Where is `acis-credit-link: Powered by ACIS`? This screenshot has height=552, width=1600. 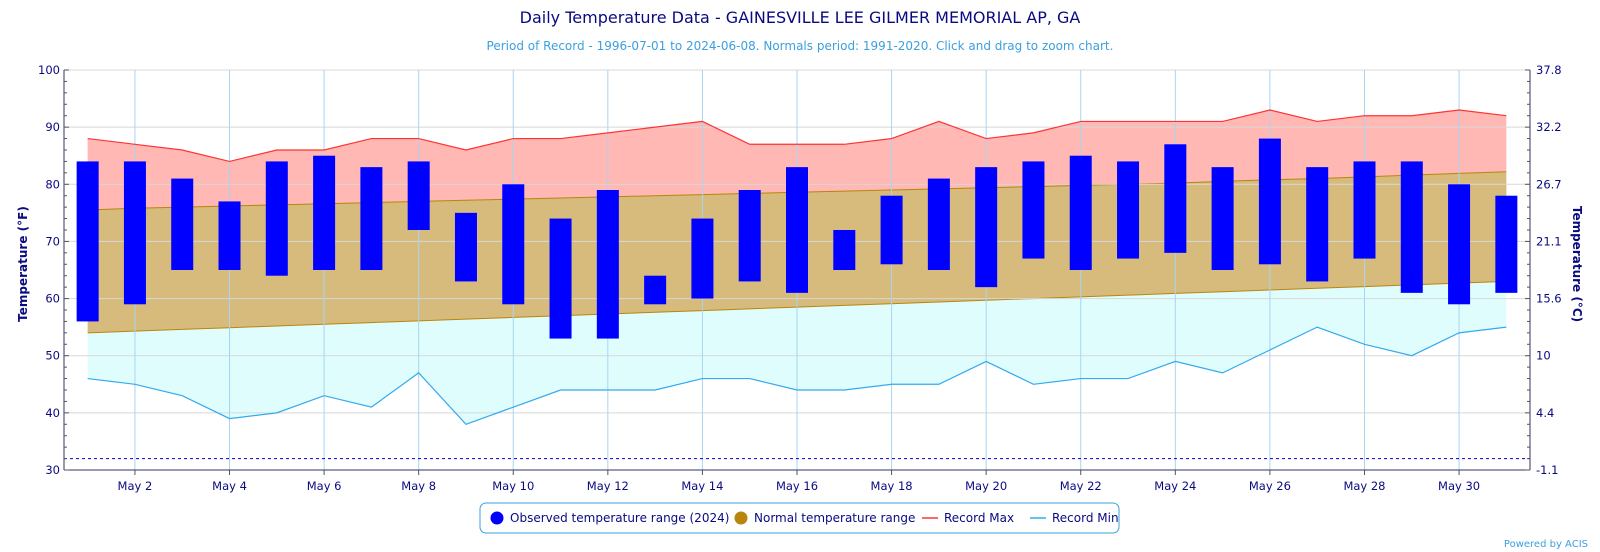
acis-credit-link: Powered by ACIS is located at coordinates (1546, 544).